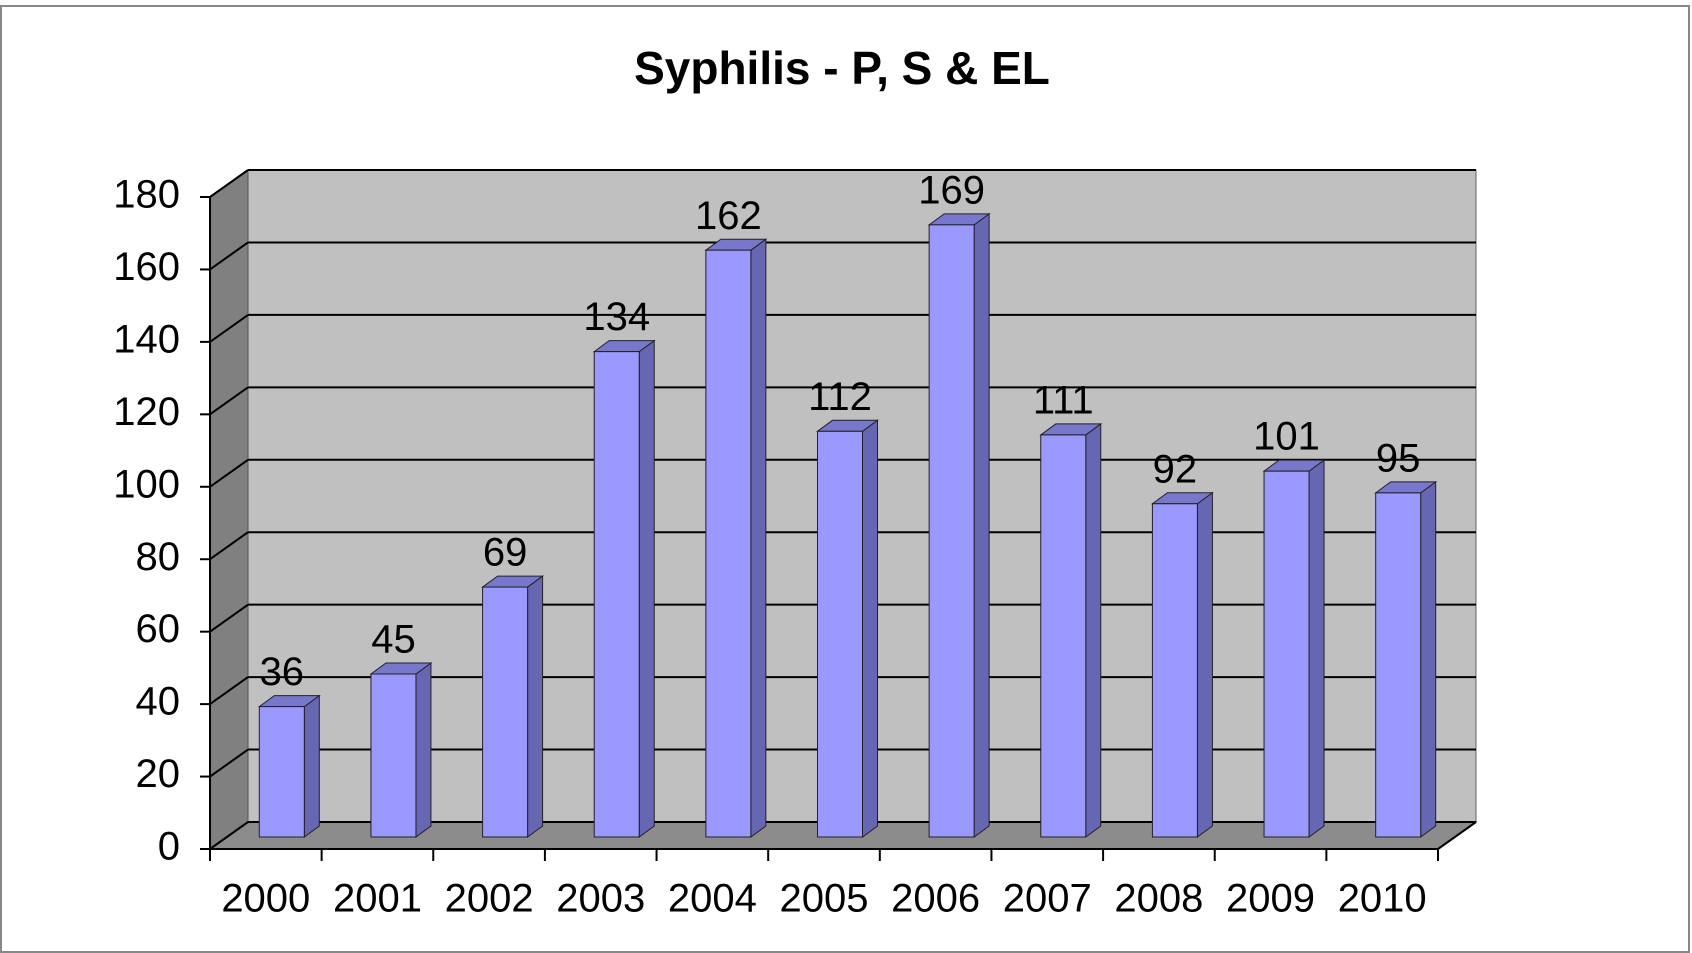  I want to click on y-tick-label: 160, so click(146, 267).